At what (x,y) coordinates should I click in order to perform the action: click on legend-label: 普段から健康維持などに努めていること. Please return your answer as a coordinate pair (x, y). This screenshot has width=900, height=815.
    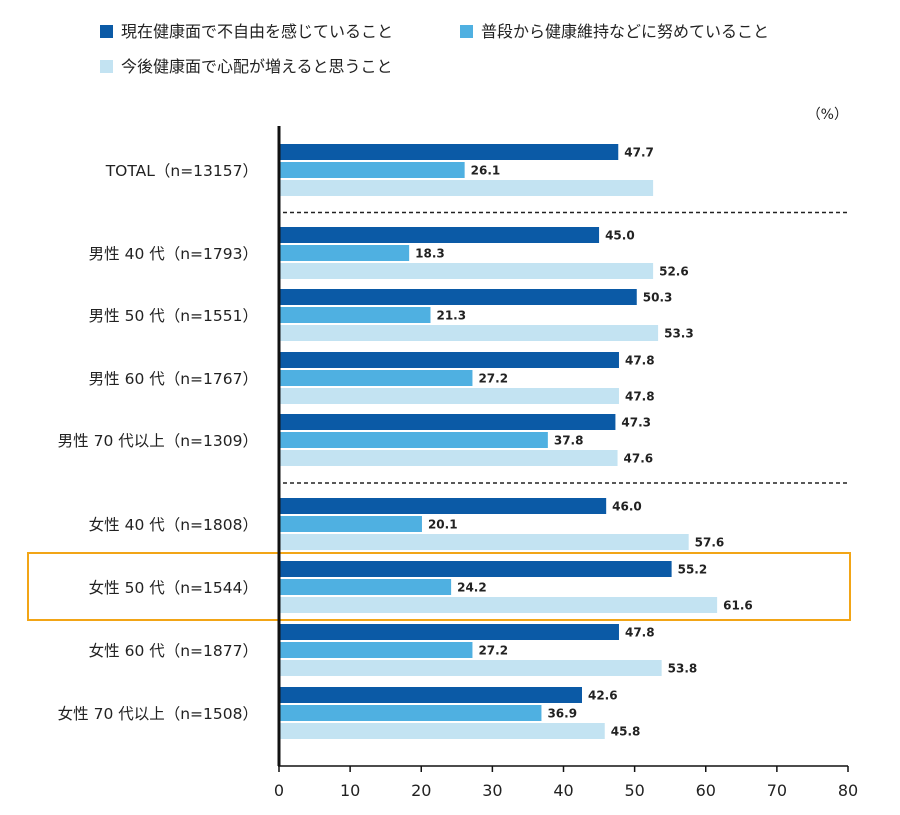
    Looking at the image, I should click on (625, 31).